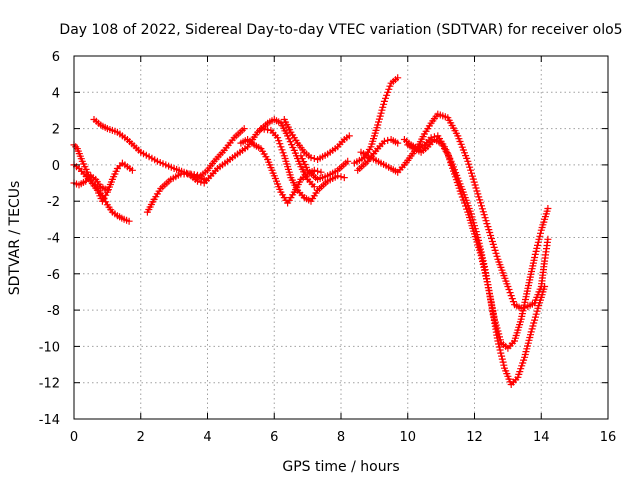 The image size is (640, 480). I want to click on y-tick-label: -8, so click(53, 311).